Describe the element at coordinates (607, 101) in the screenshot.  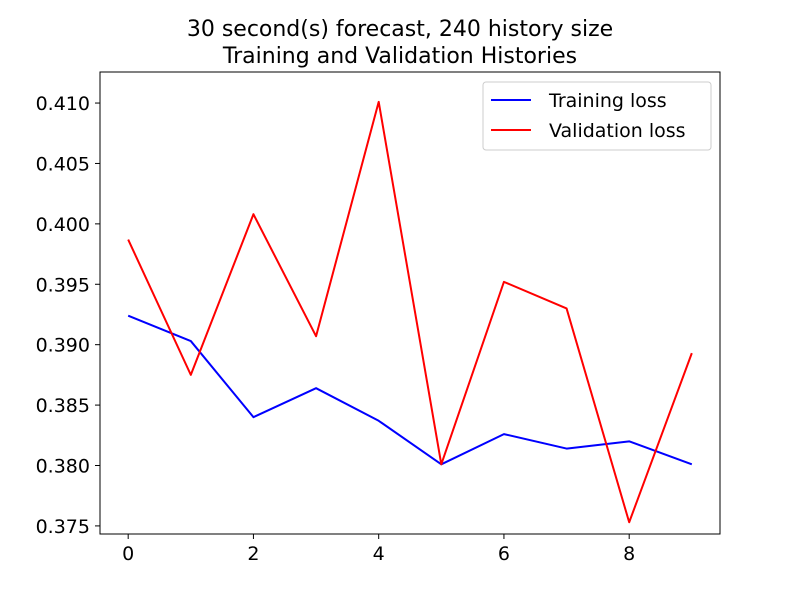
I see `legend-label: Training loss` at that location.